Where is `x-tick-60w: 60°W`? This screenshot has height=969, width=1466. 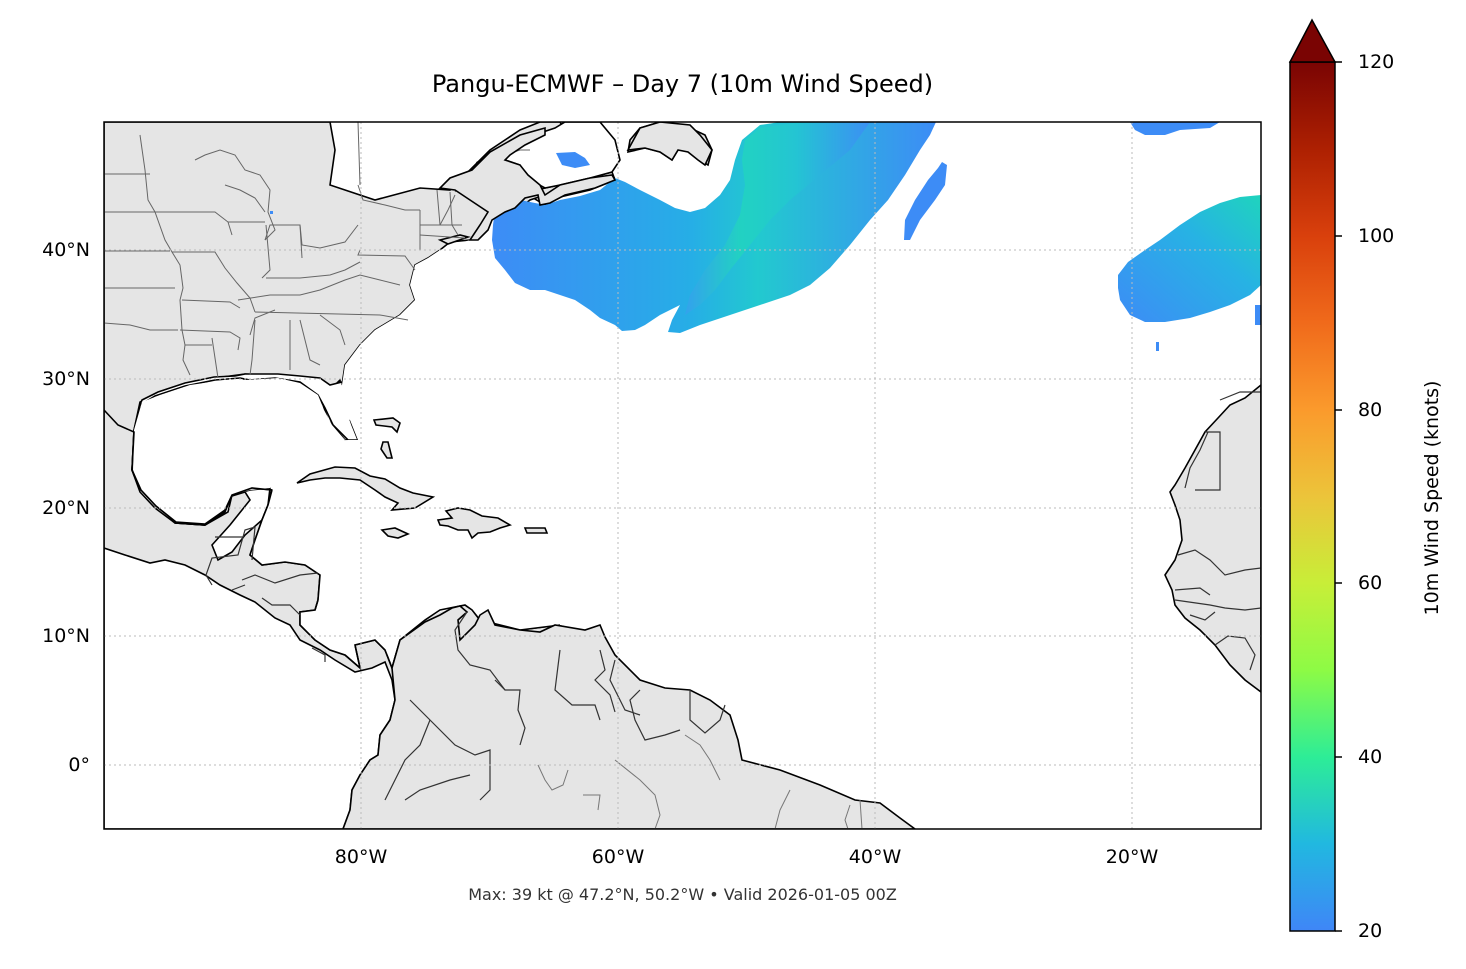
x-tick-60w: 60°W is located at coordinates (618, 857).